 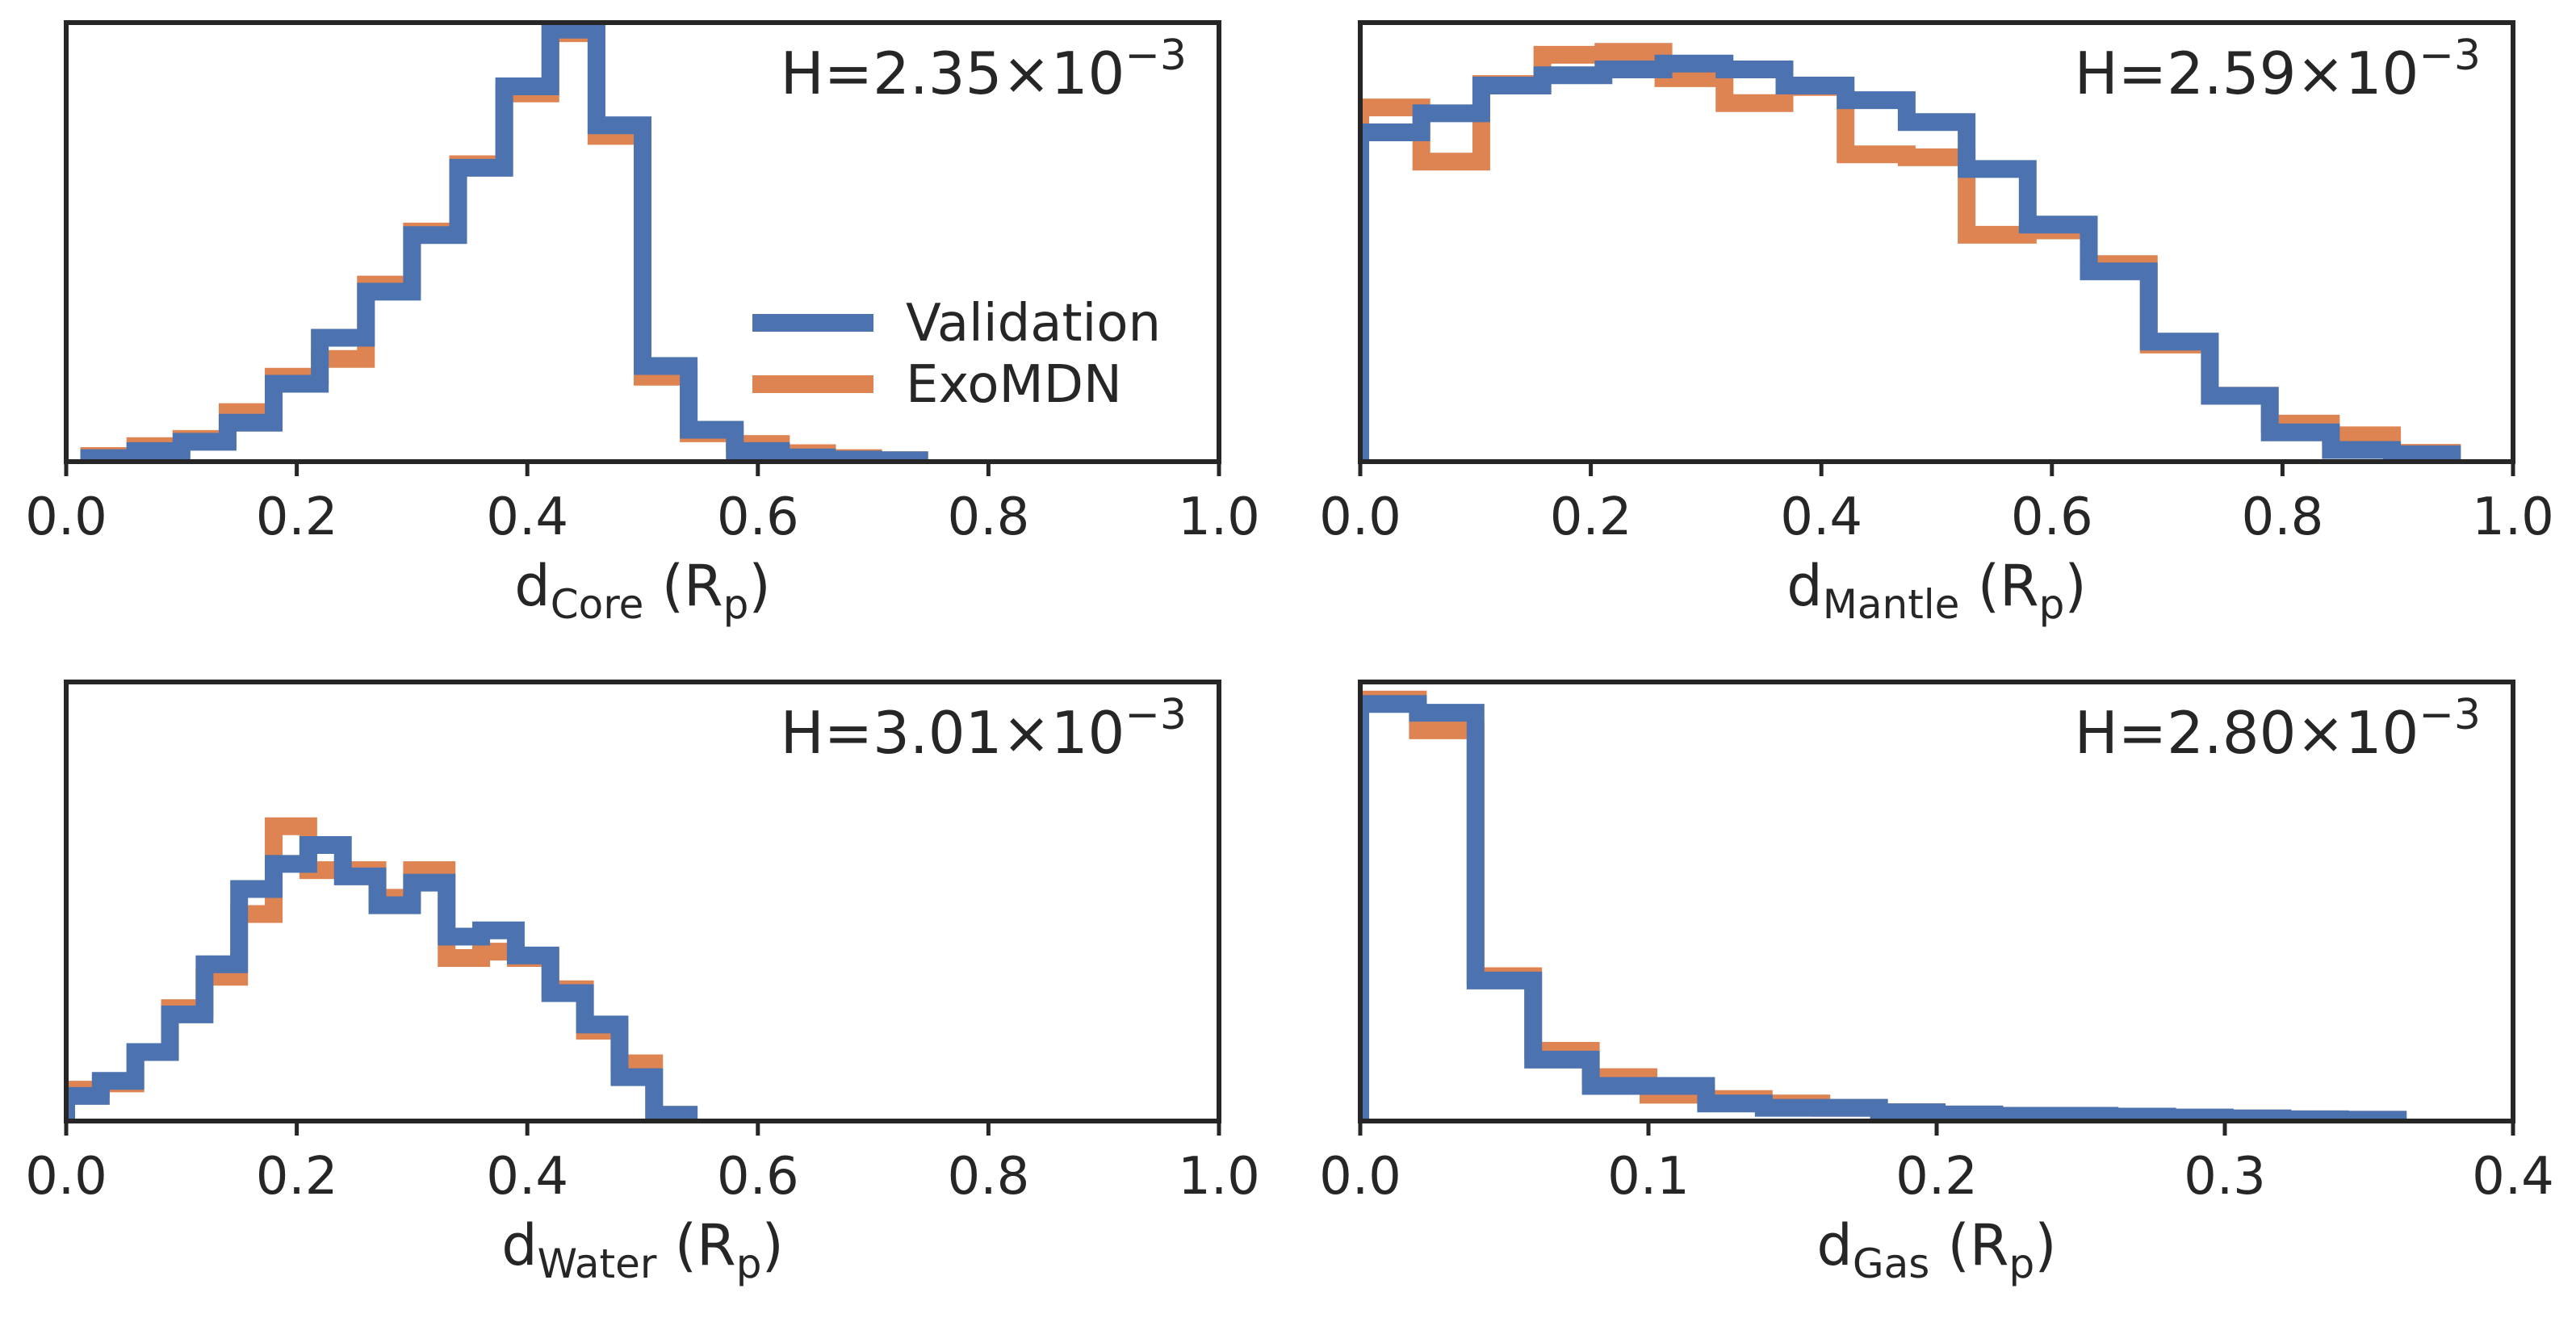 What do you see at coordinates (642, 590) in the screenshot?
I see `x-axis-label: dCore (Rp)` at bounding box center [642, 590].